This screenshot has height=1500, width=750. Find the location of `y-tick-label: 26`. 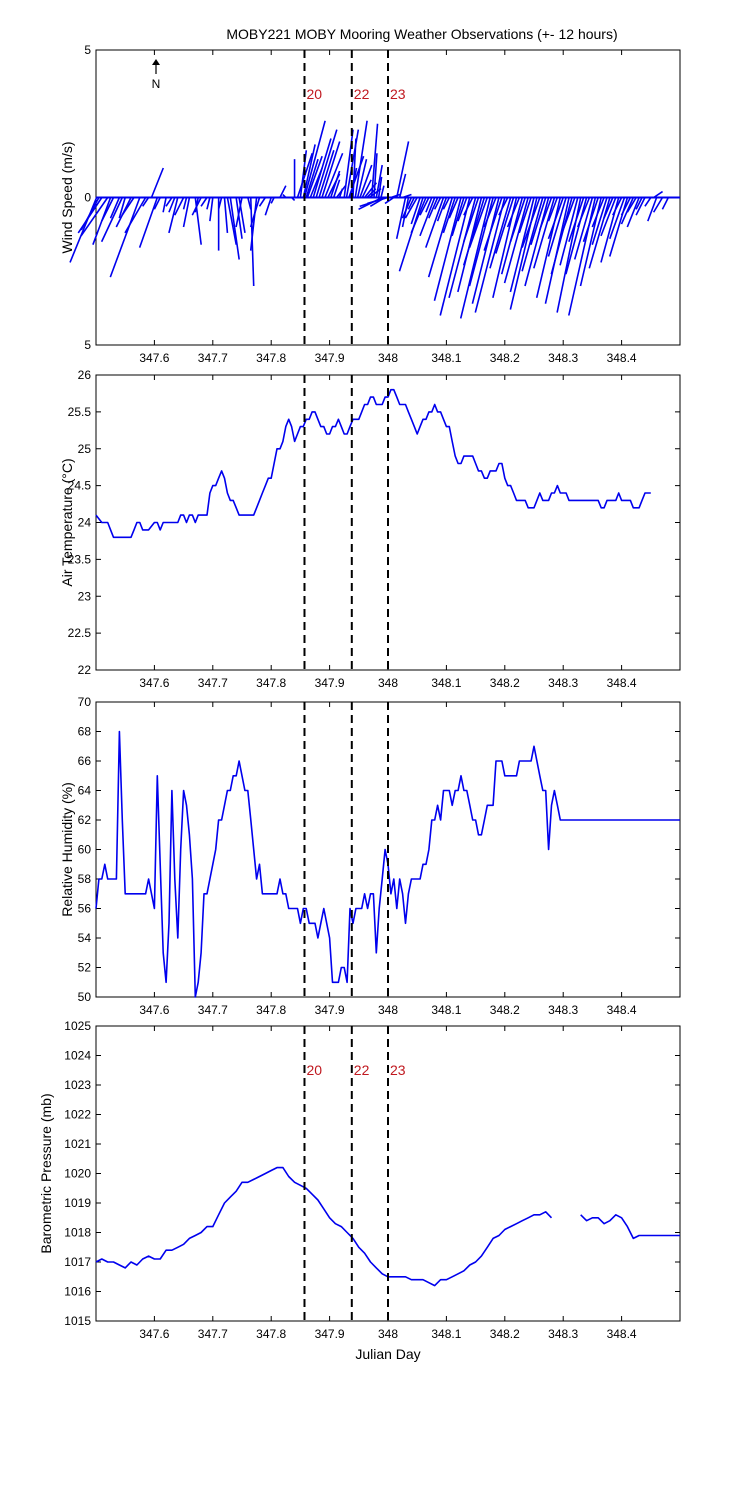

y-tick-label: 26 is located at coordinates (85, 375).